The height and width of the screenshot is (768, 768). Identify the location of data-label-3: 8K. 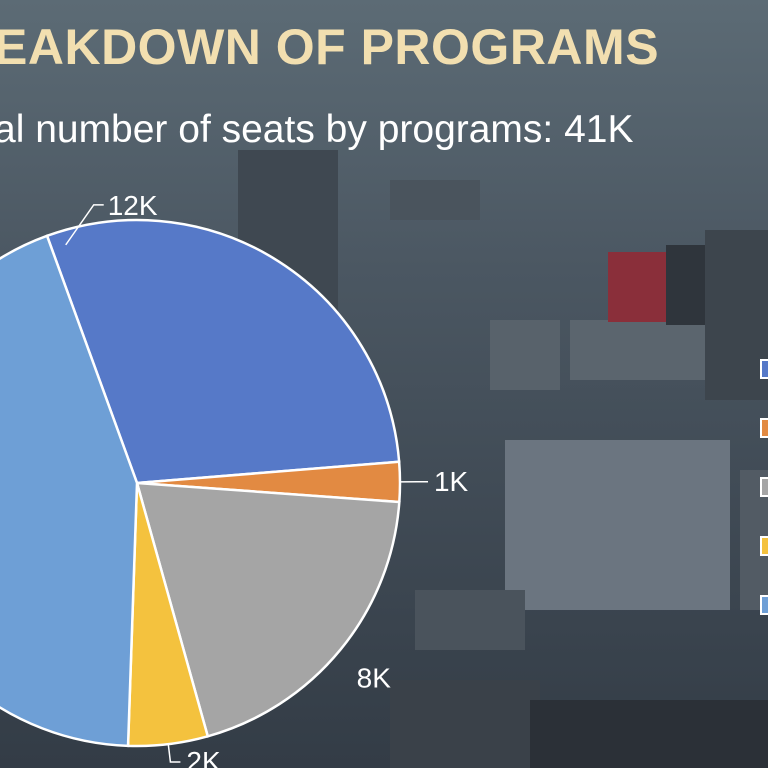
(374, 677).